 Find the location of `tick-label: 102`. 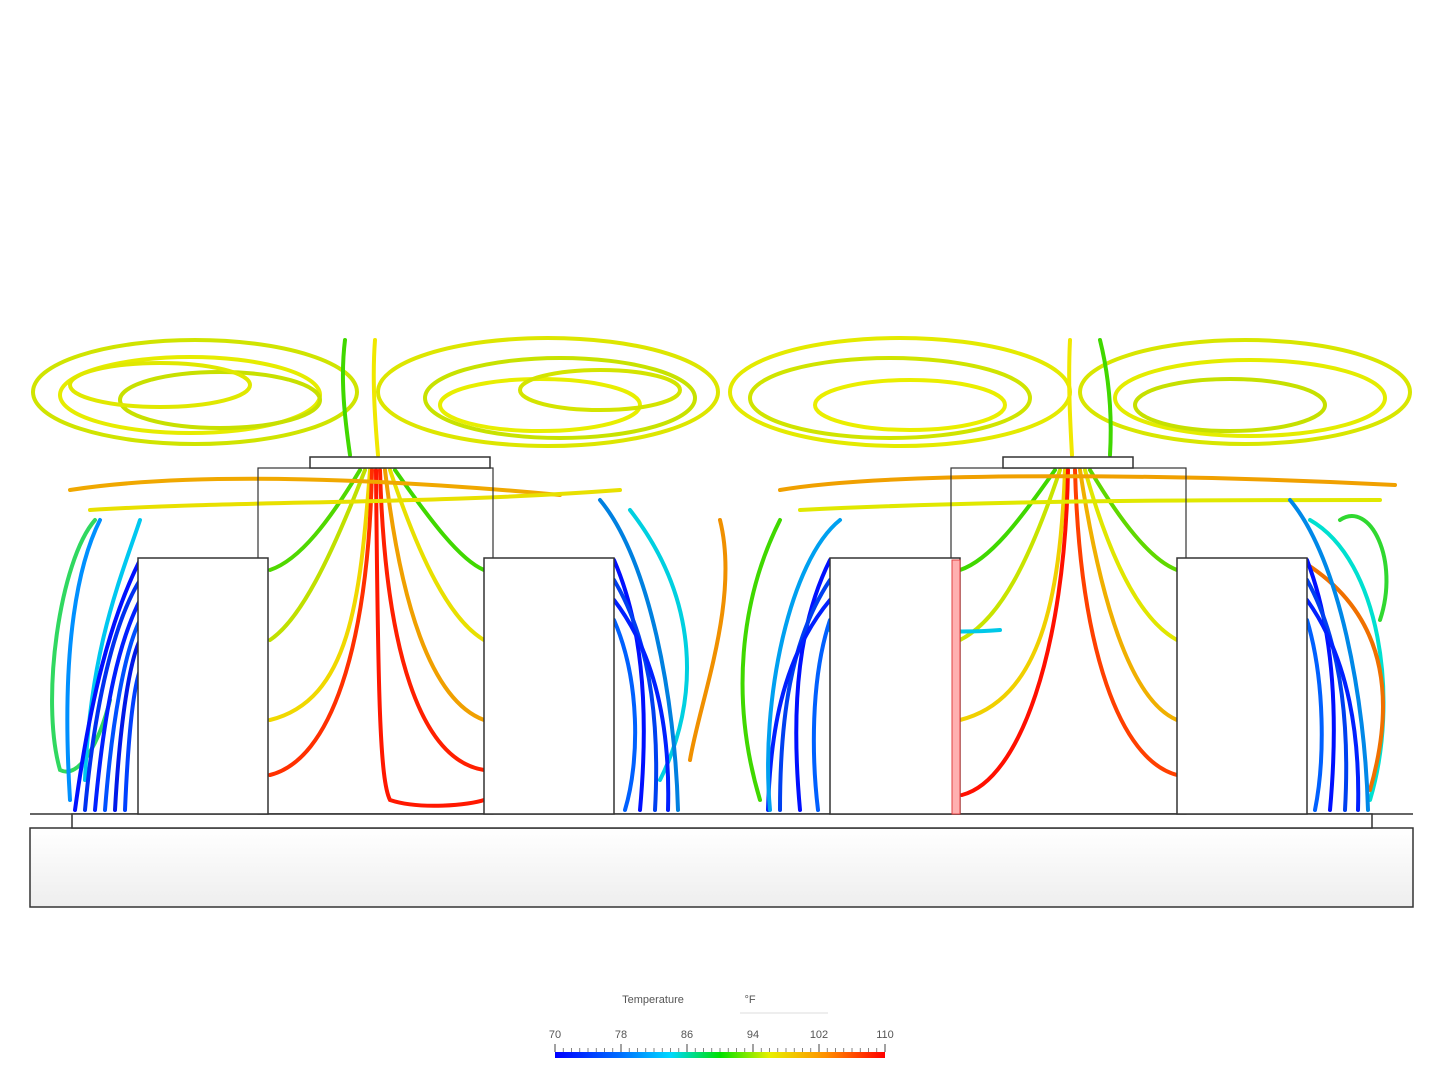

tick-label: 102 is located at coordinates (819, 1035).